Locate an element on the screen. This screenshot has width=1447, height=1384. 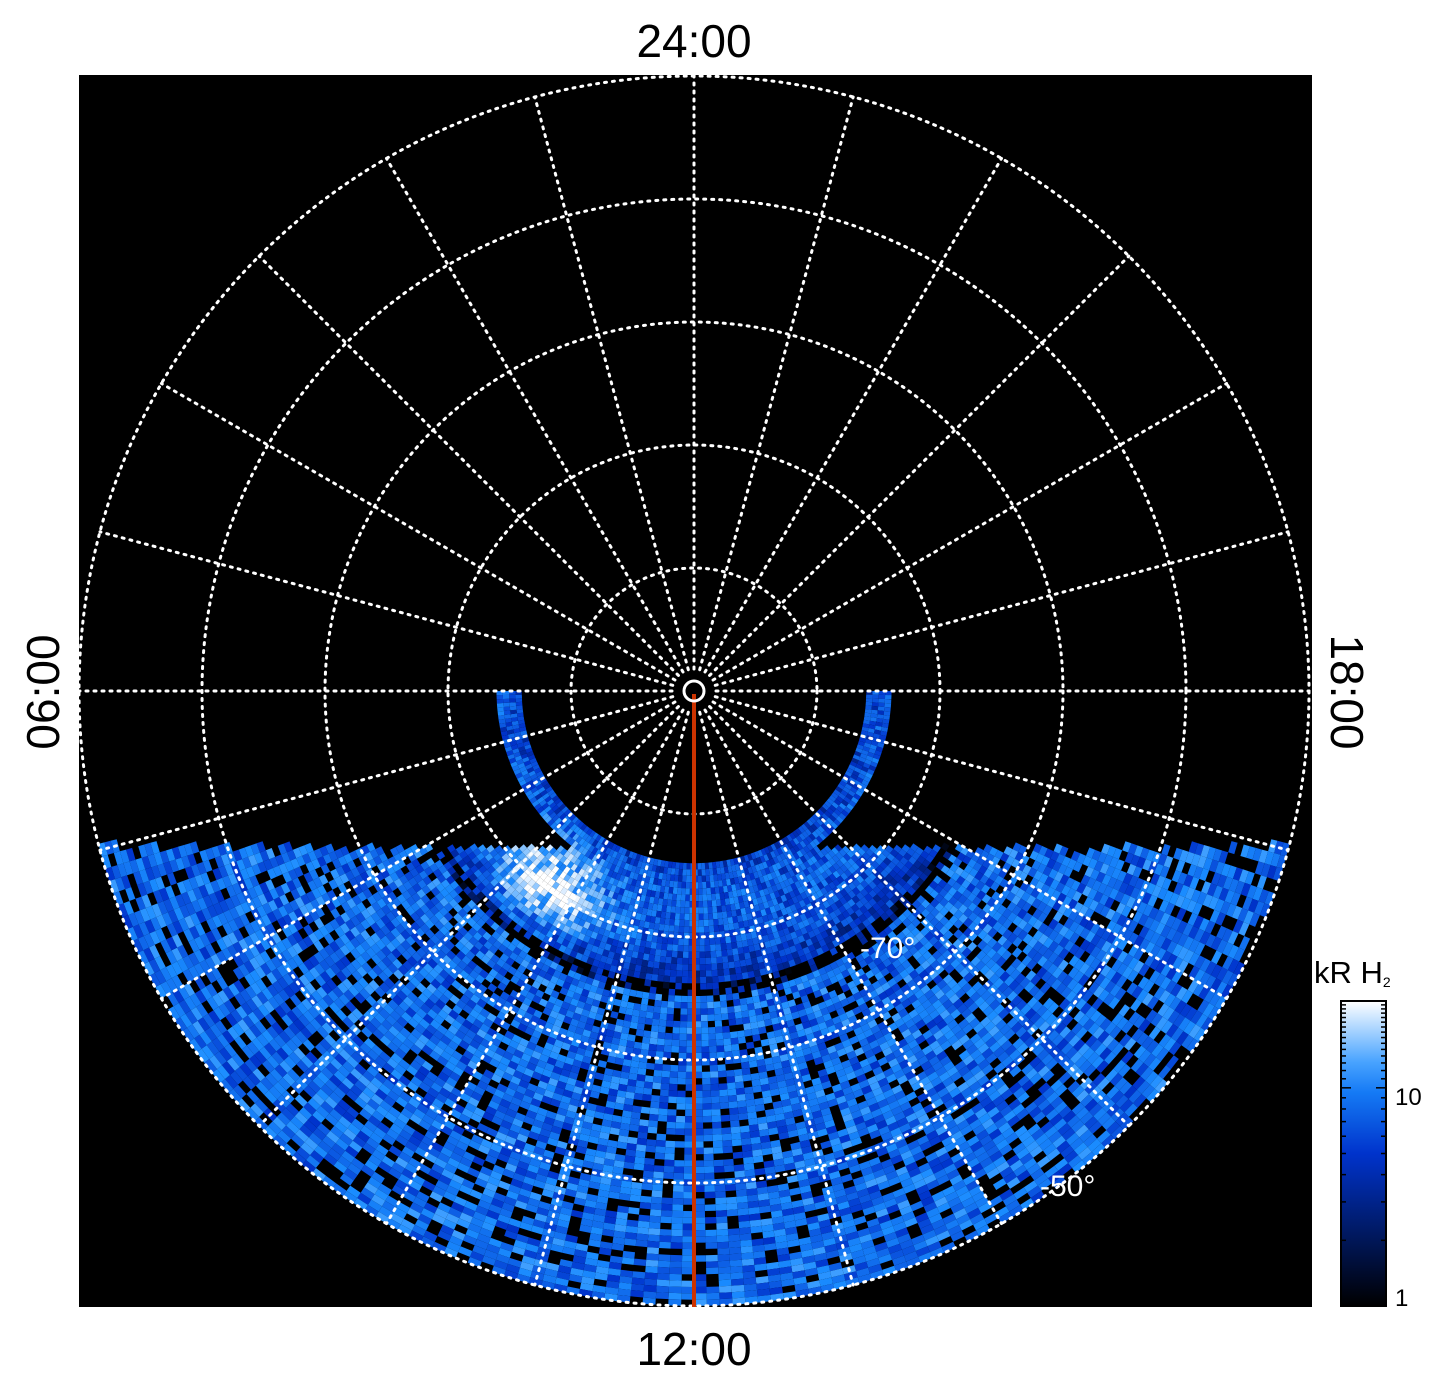
local-time-label-midnight: 24:00 is located at coordinates (694, 41).